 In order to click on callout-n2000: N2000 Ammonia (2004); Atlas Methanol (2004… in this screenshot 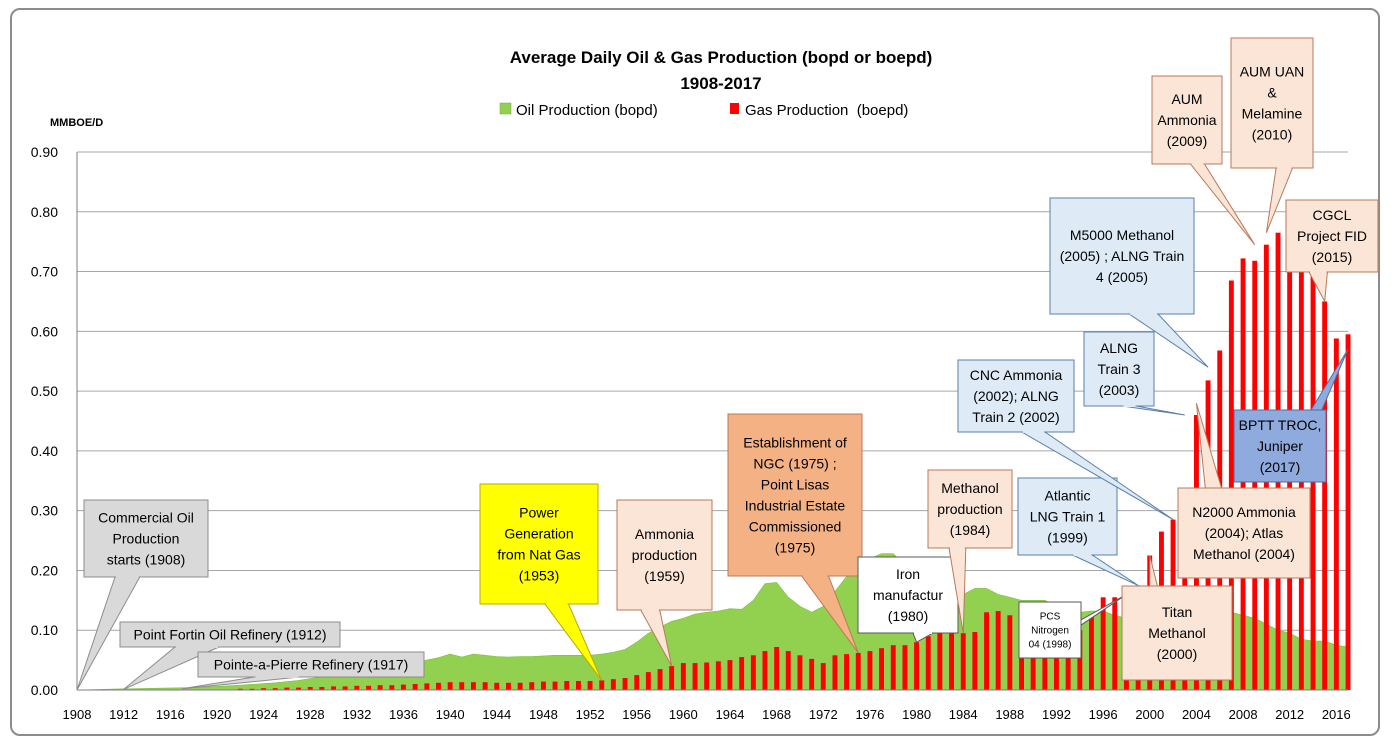, I will do `click(1244, 490)`.